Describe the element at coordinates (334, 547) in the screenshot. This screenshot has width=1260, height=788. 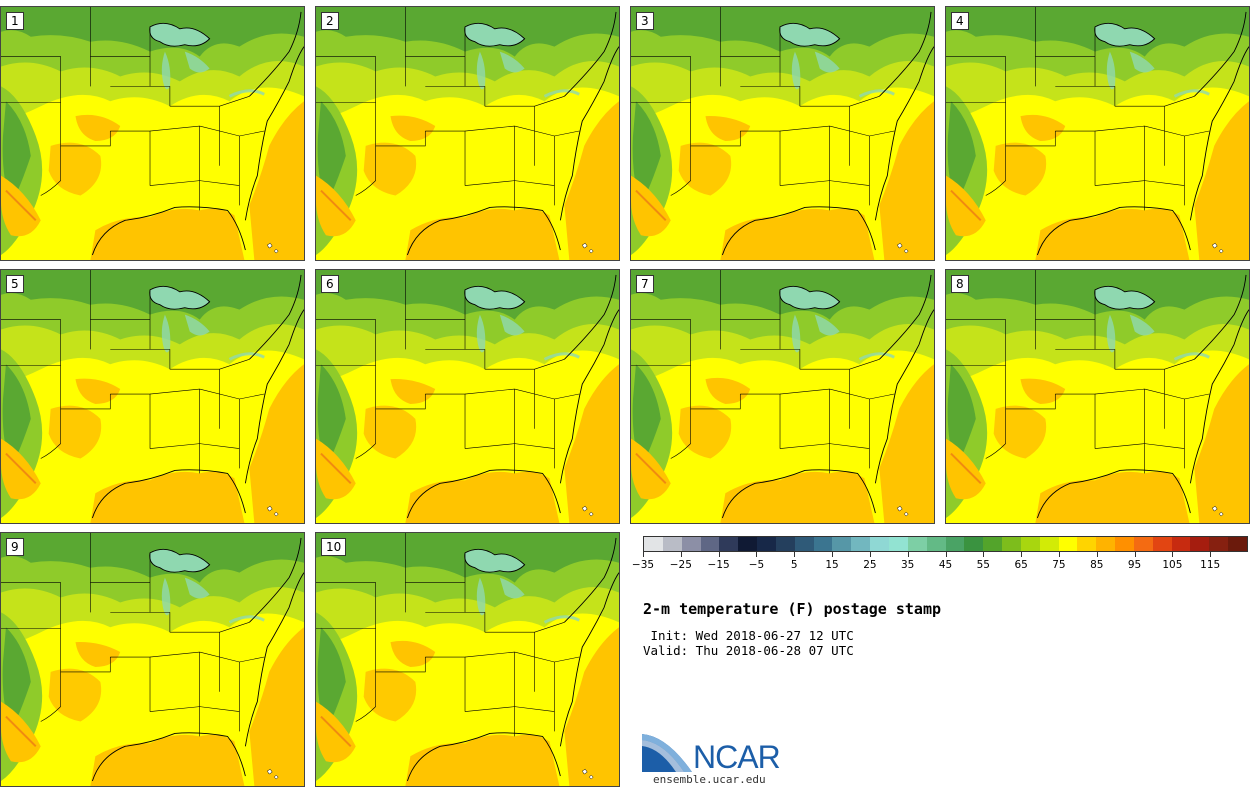
I see `member-number: 10` at that location.